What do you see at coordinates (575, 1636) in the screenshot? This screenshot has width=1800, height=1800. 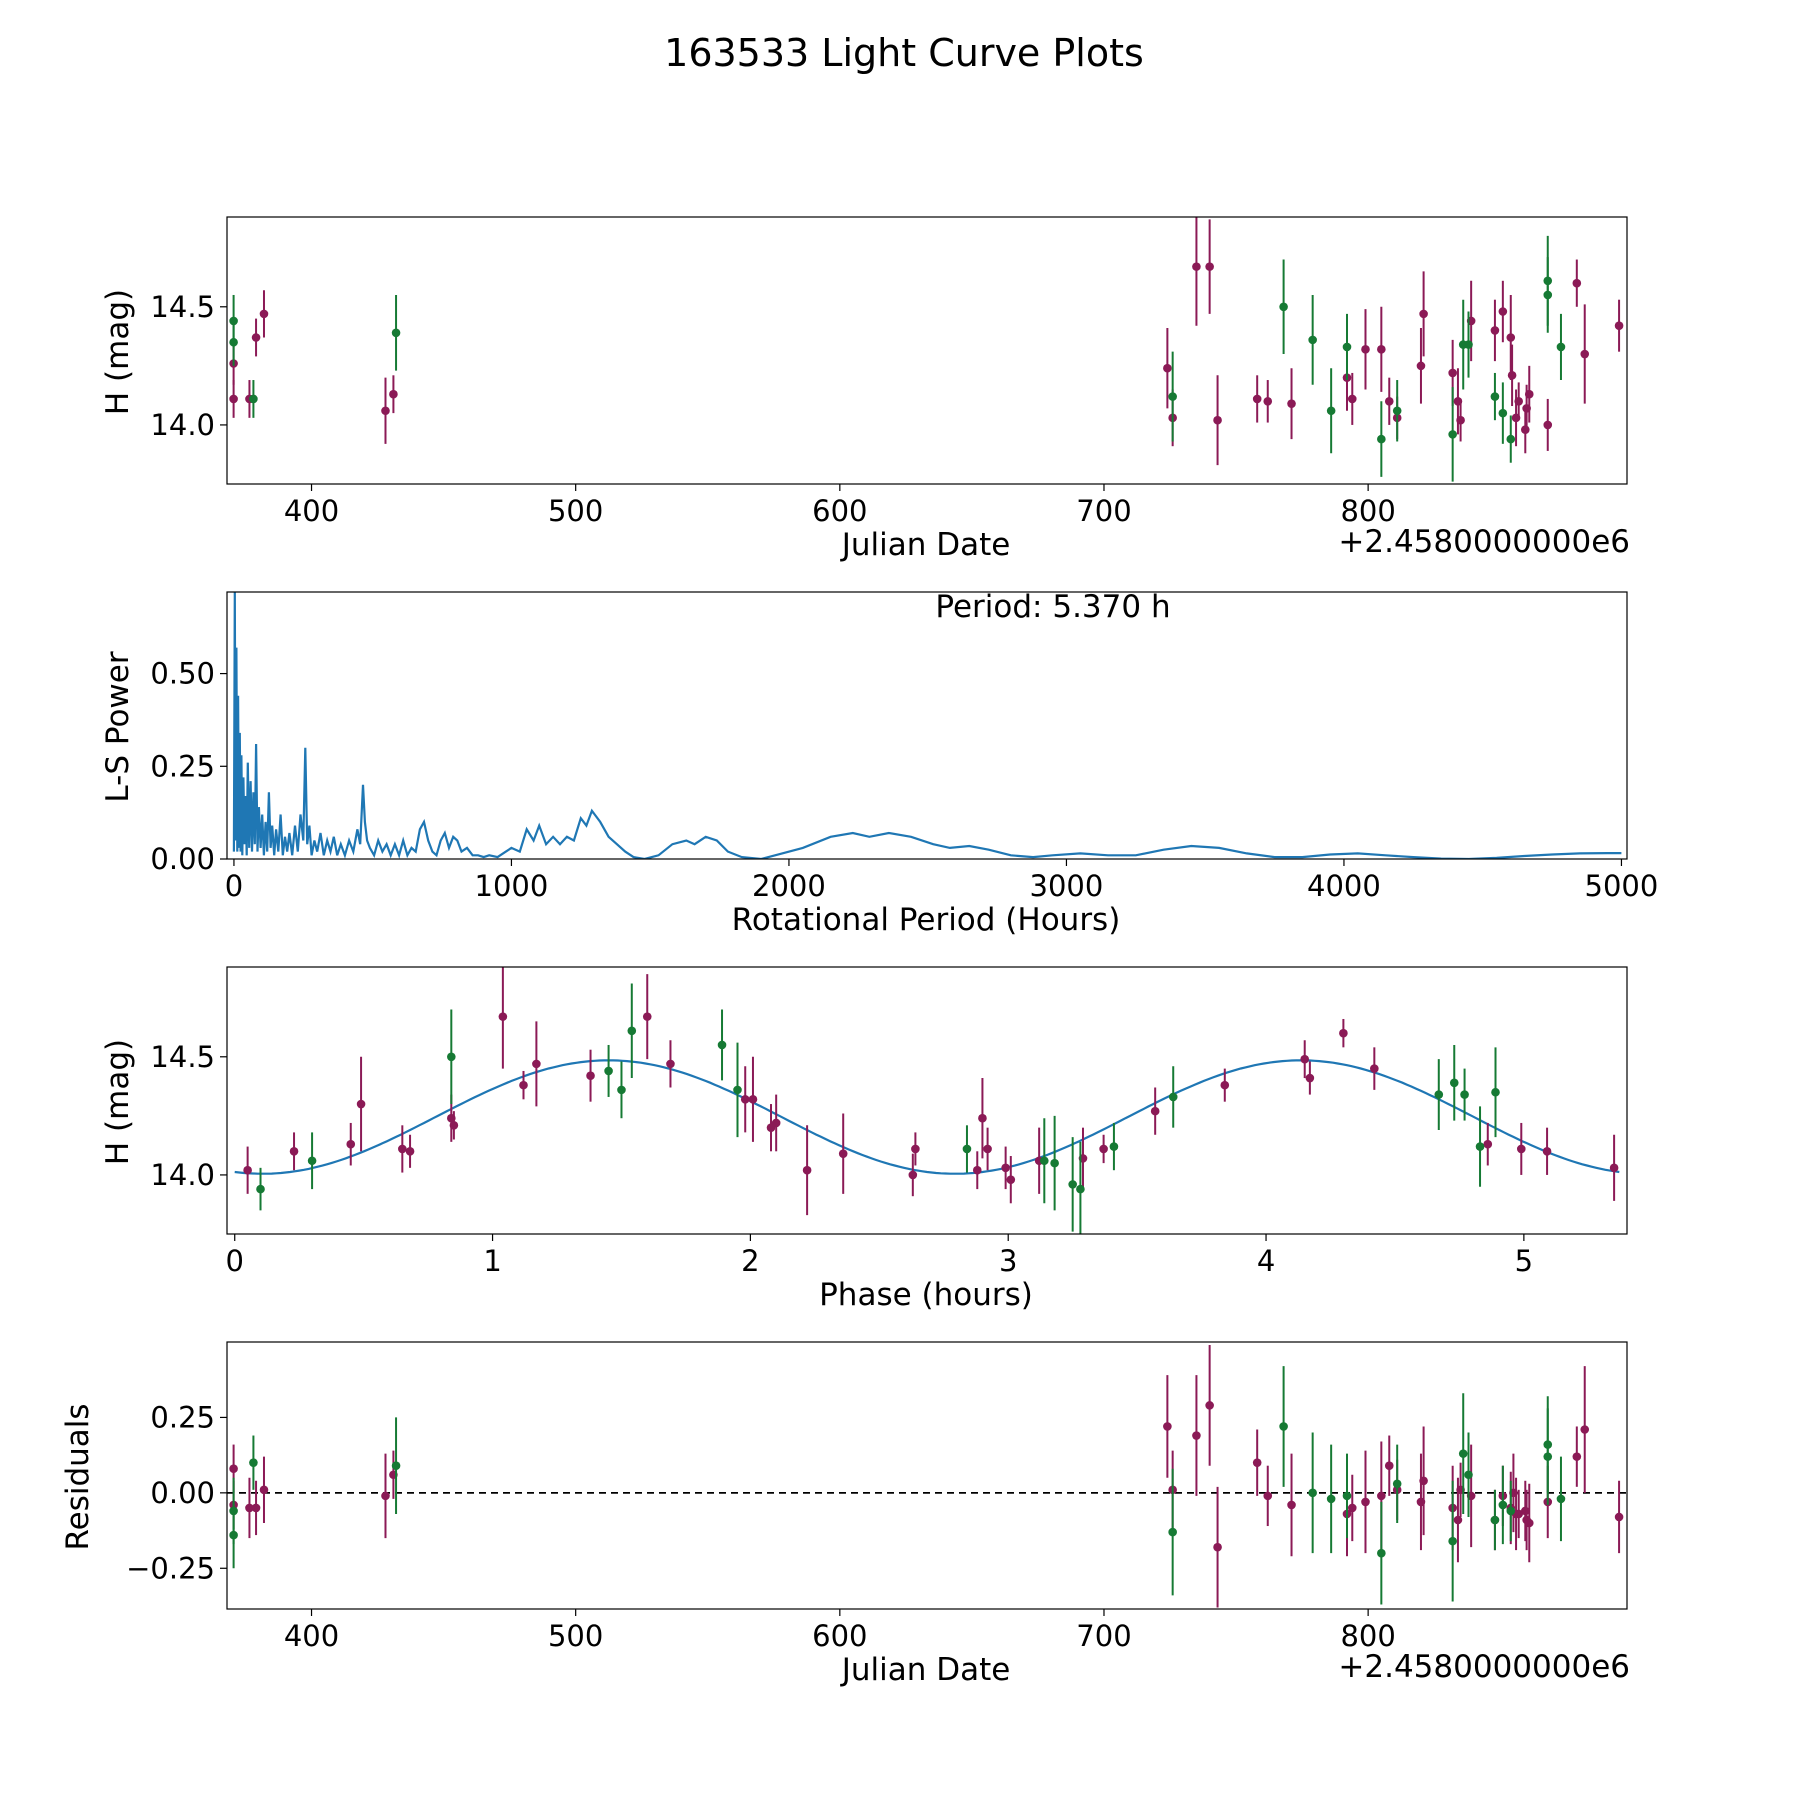 I see `residuals-x-tick-label: 500` at bounding box center [575, 1636].